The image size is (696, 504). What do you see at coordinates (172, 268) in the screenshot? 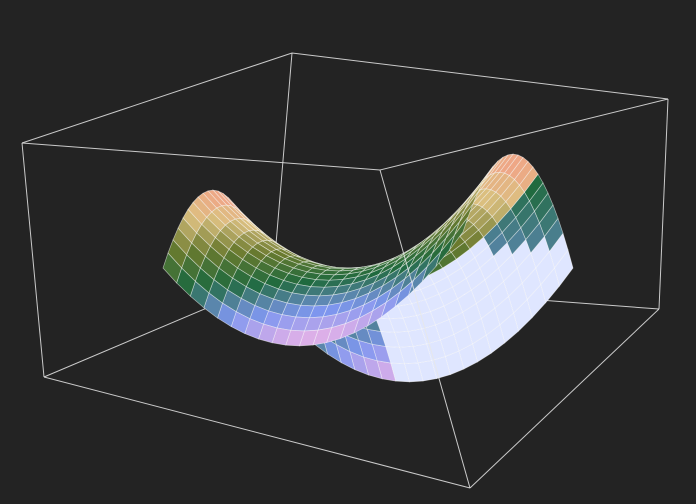
I see `surface-patch` at bounding box center [172, 268].